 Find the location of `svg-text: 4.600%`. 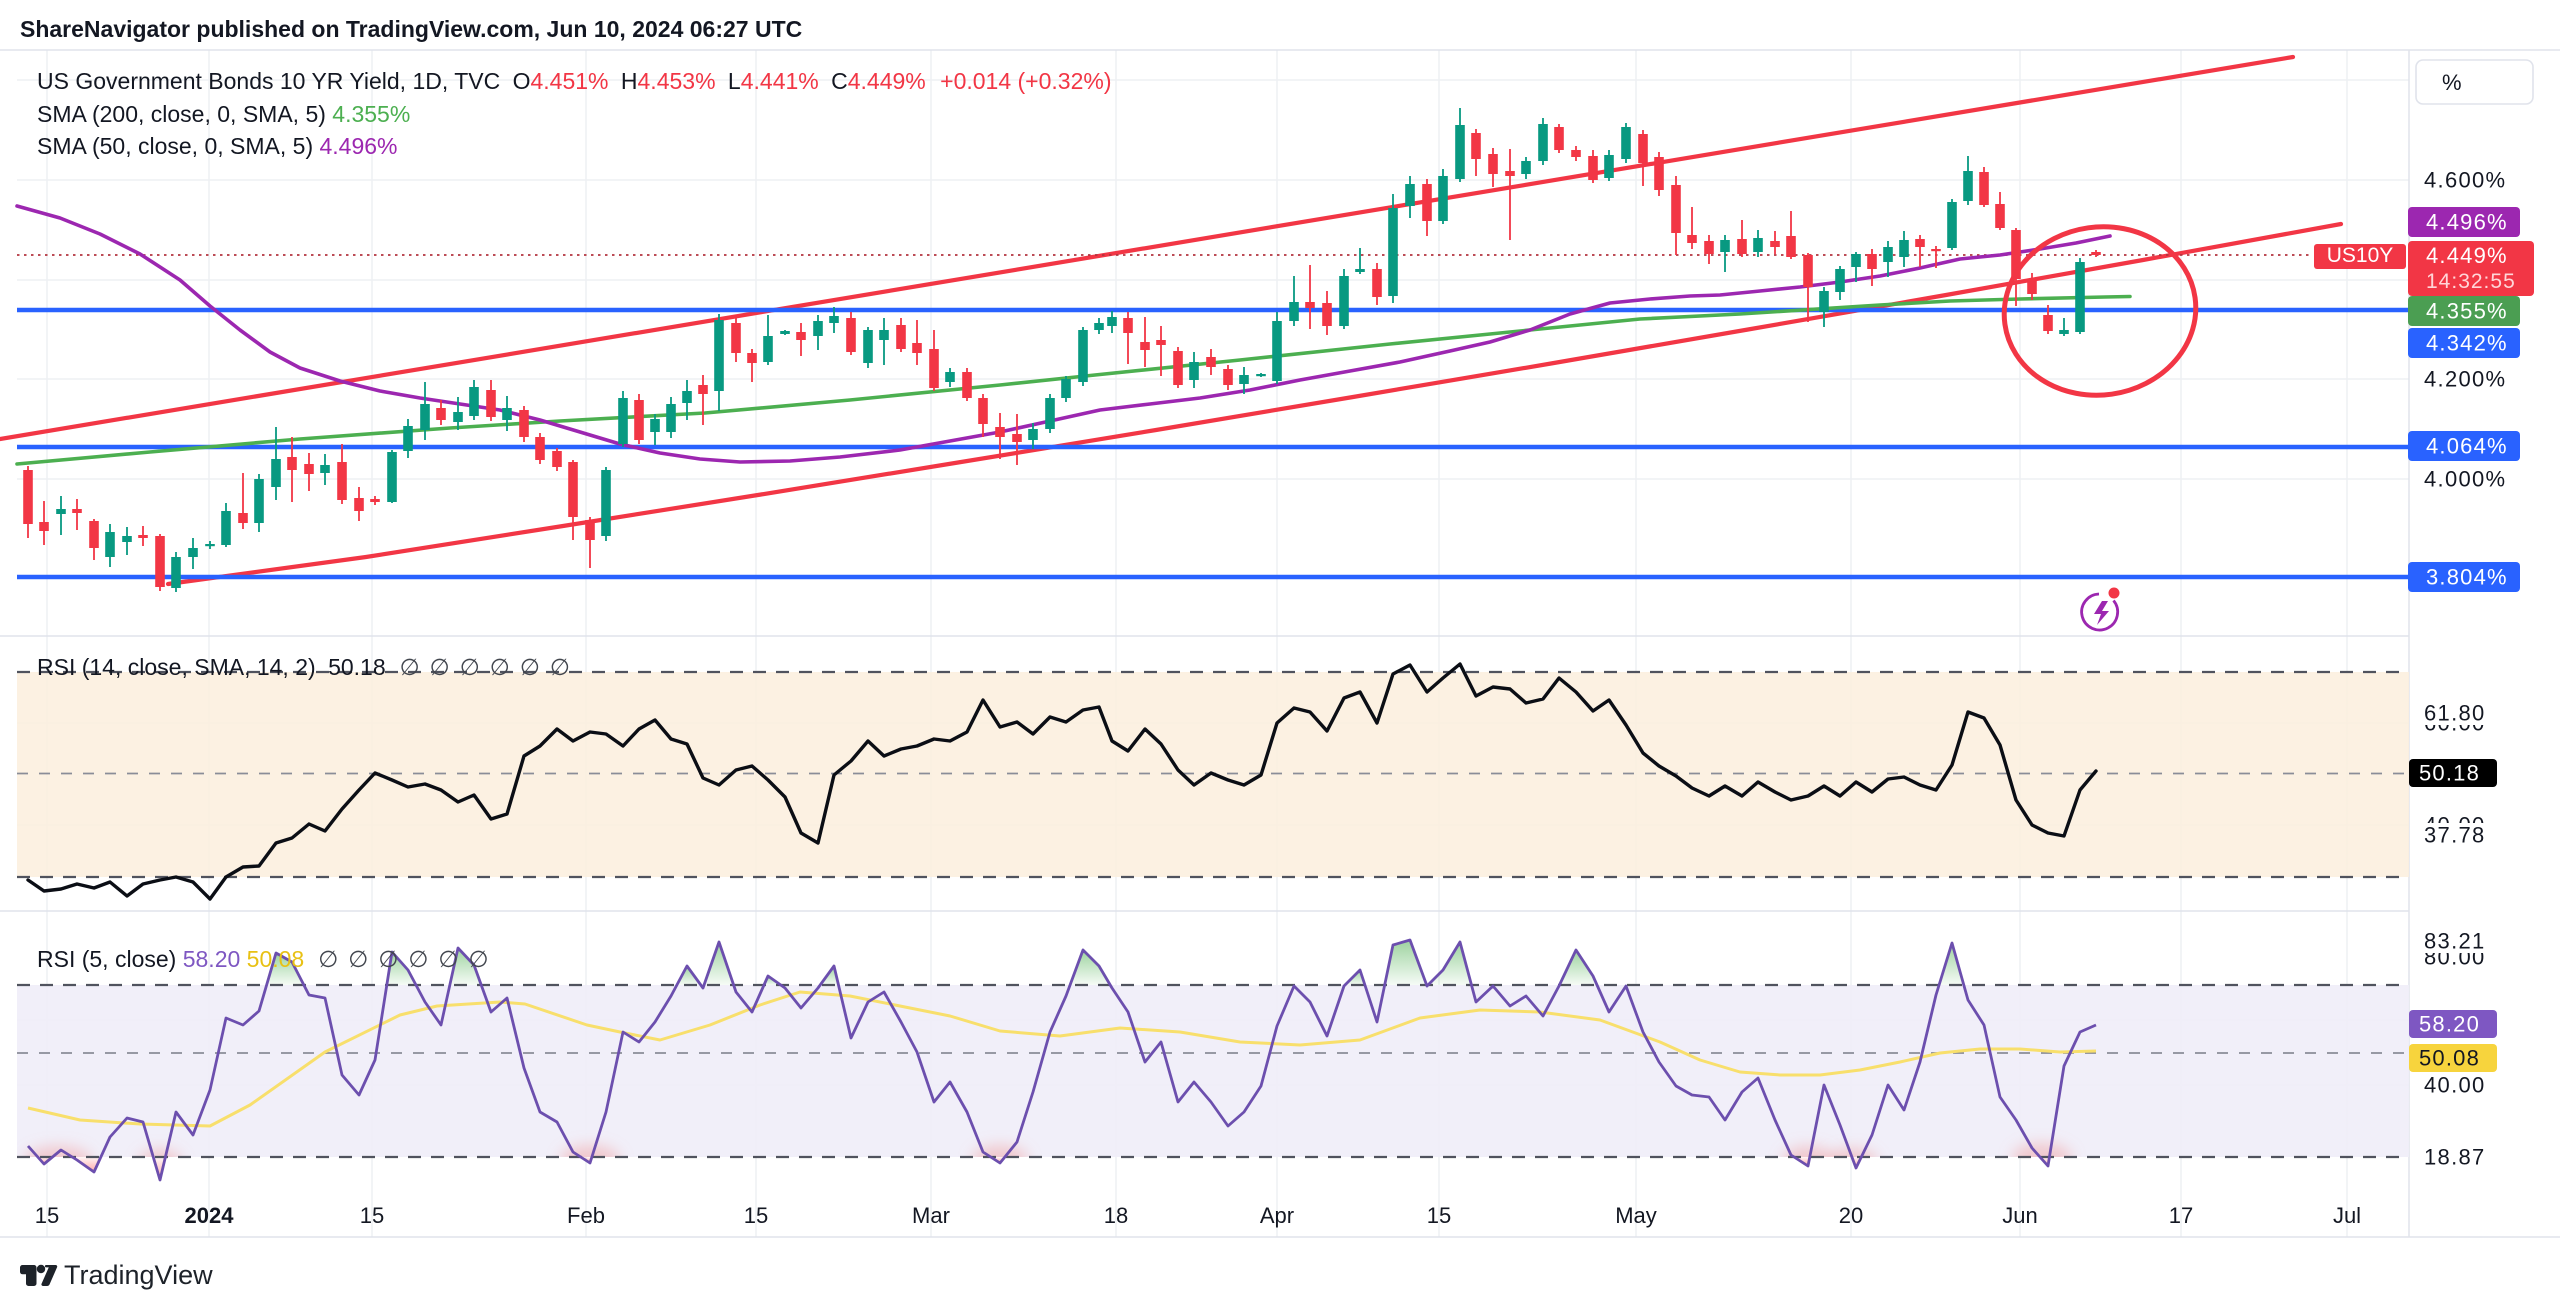

svg-text: 4.600% is located at coordinates (2465, 180).